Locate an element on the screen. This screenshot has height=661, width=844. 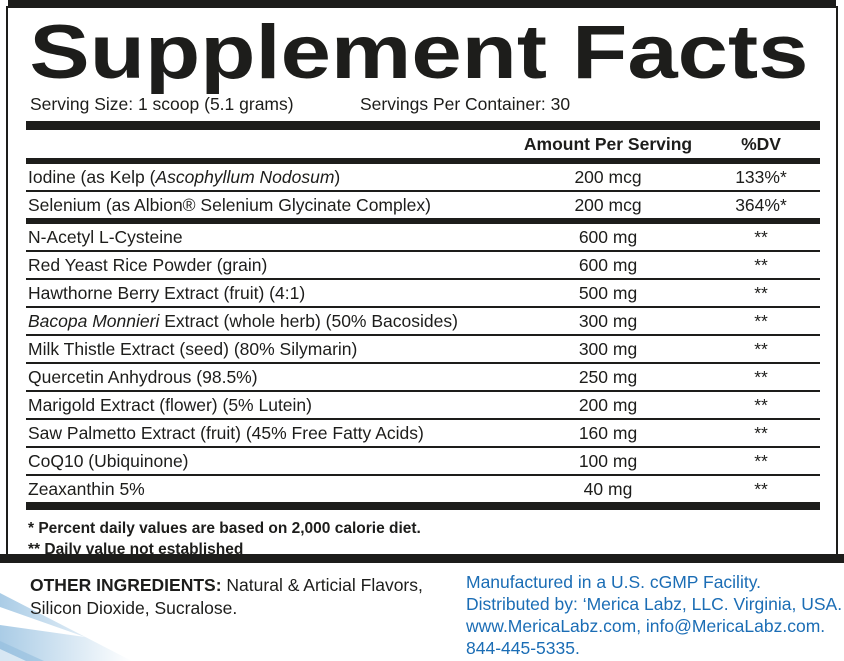
table-row: N-Acetyl L-Cysteine 600 mg ** is located at coordinates (422, 237).